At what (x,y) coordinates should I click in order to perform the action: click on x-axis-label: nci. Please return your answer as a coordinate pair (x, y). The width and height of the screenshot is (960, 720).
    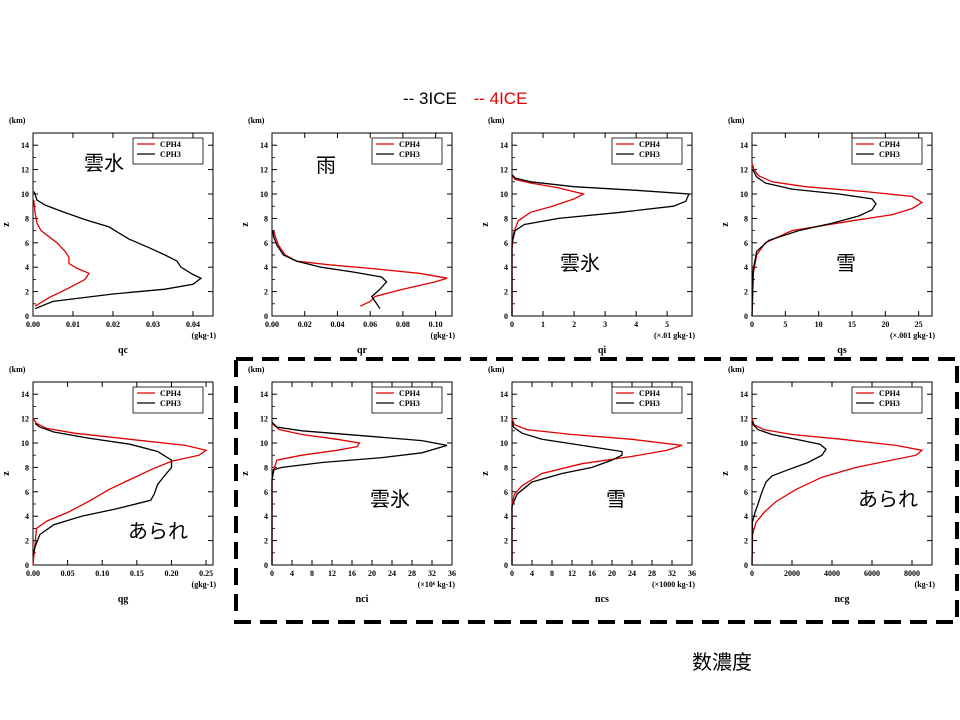
    Looking at the image, I should click on (362, 599).